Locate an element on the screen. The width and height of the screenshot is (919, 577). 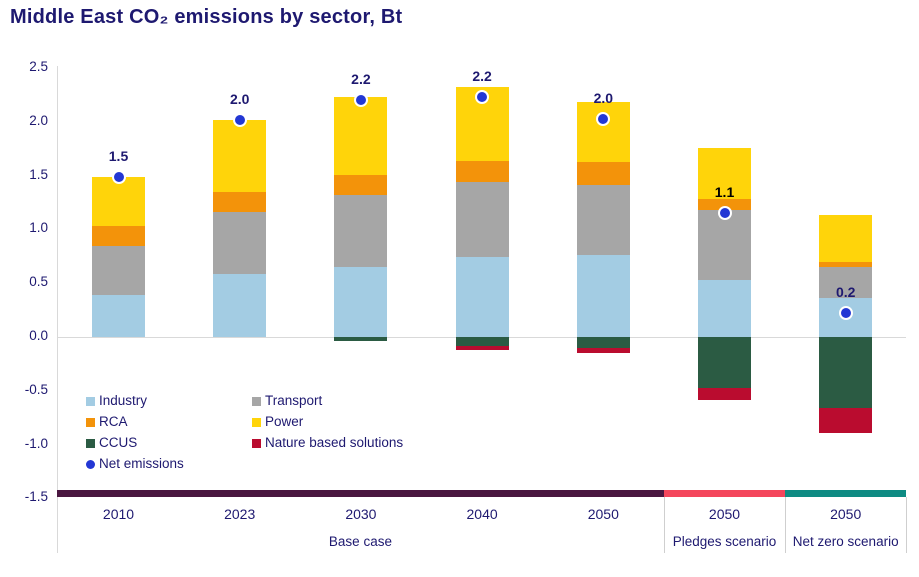
ccus-legend-swatch is located at coordinates (90, 443).